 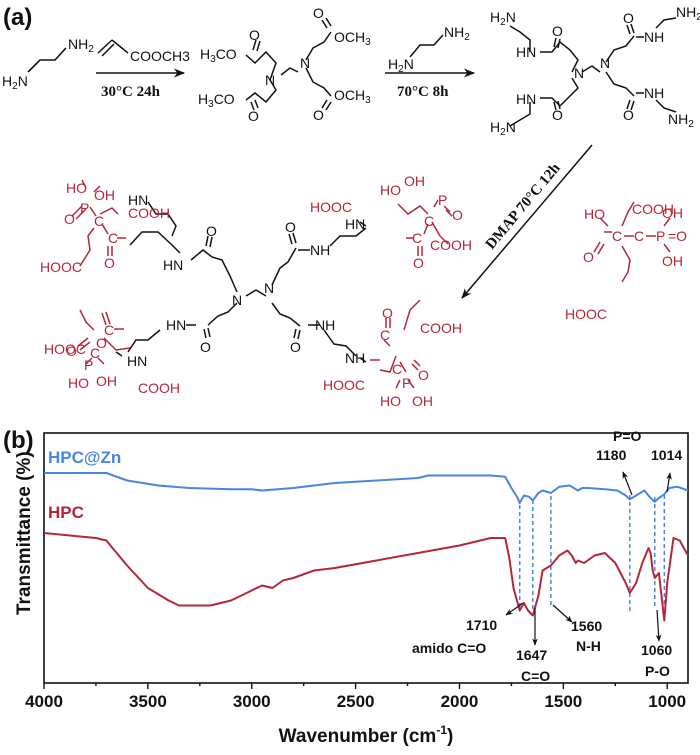 What do you see at coordinates (148, 701) in the screenshot?
I see `x-tick-label: 3500` at bounding box center [148, 701].